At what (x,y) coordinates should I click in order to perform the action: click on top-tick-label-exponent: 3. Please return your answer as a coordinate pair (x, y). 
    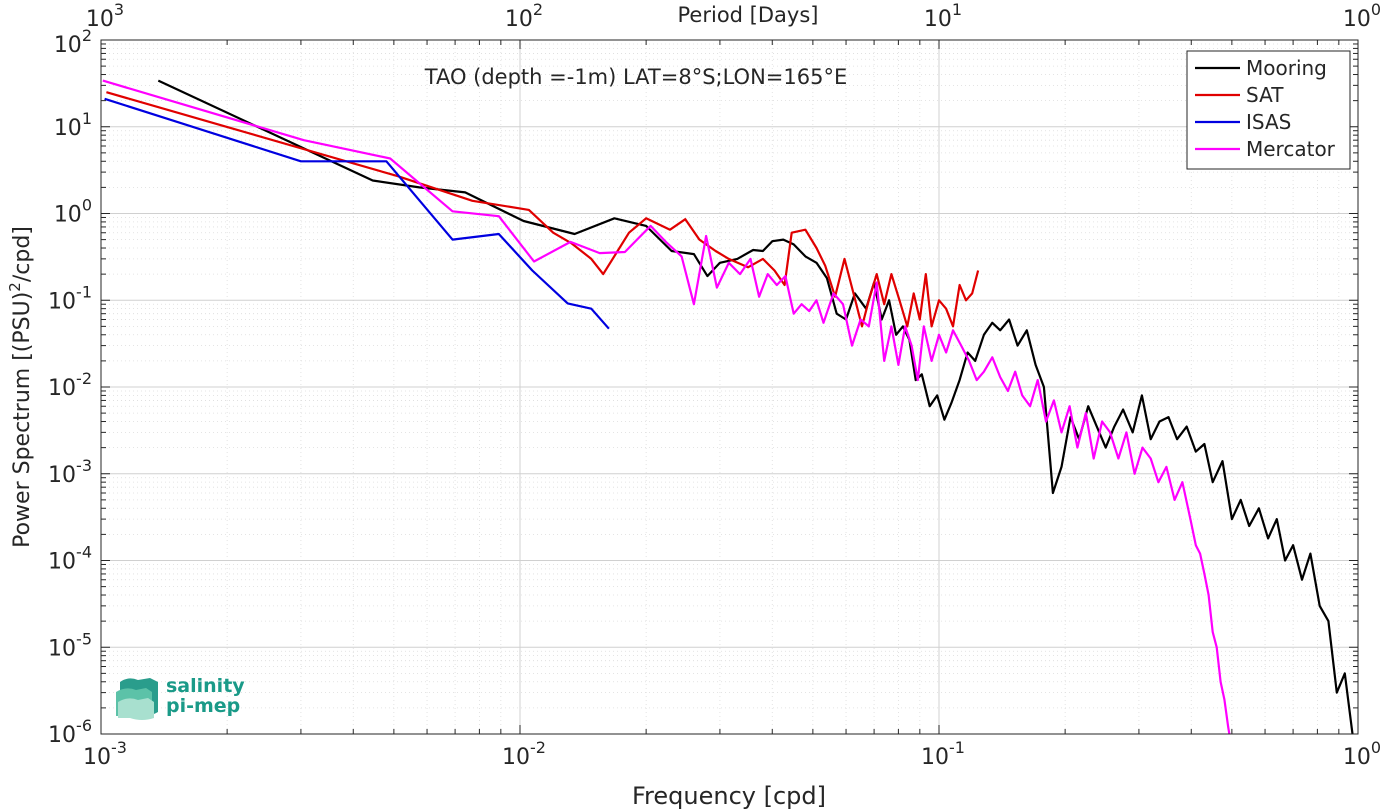
    Looking at the image, I should click on (119, 9).